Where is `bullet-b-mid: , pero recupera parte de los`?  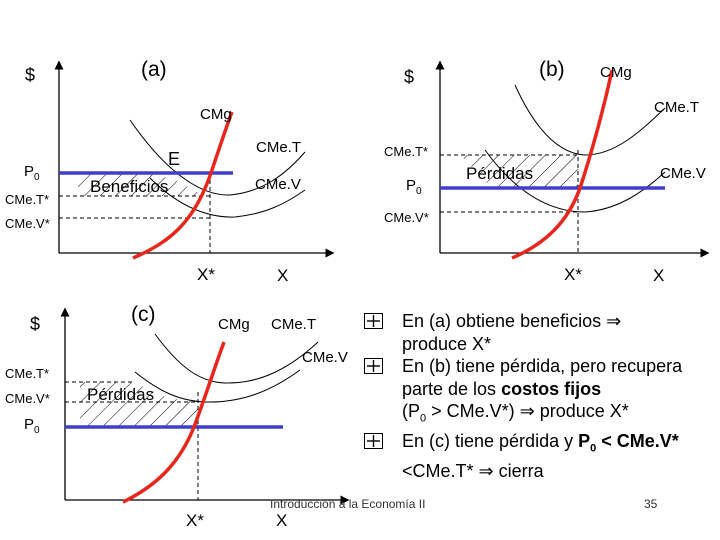
bullet-b-mid: , pero recupera parte de los is located at coordinates (542, 377).